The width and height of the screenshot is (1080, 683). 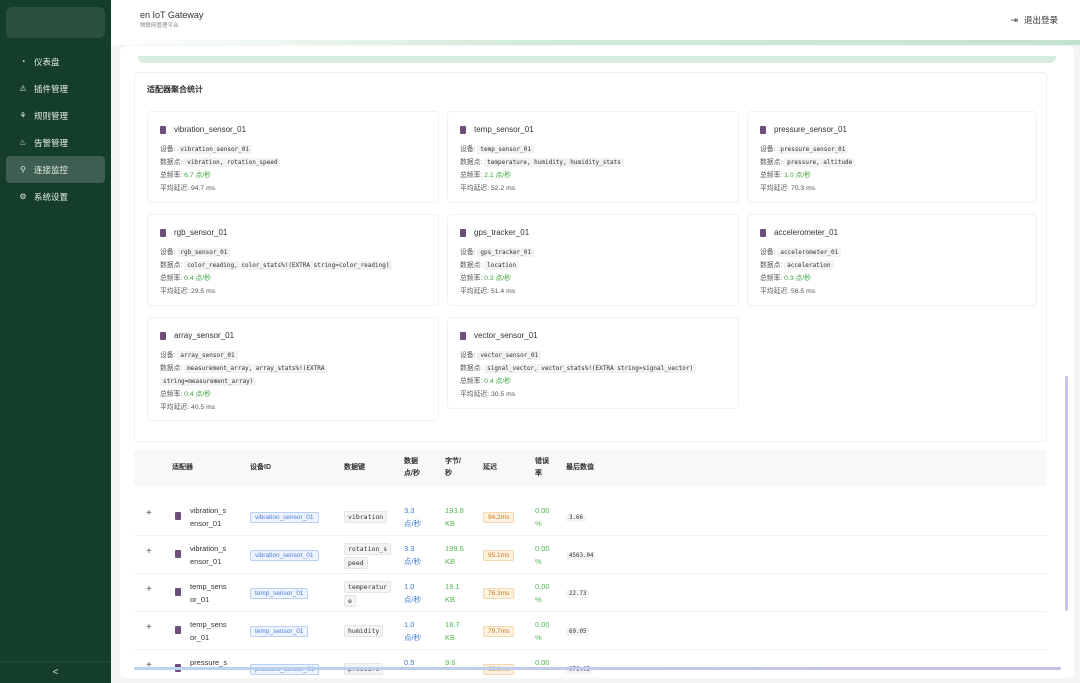 What do you see at coordinates (803, 129) in the screenshot?
I see `sensor-name: pressure_sensor_01` at bounding box center [803, 129].